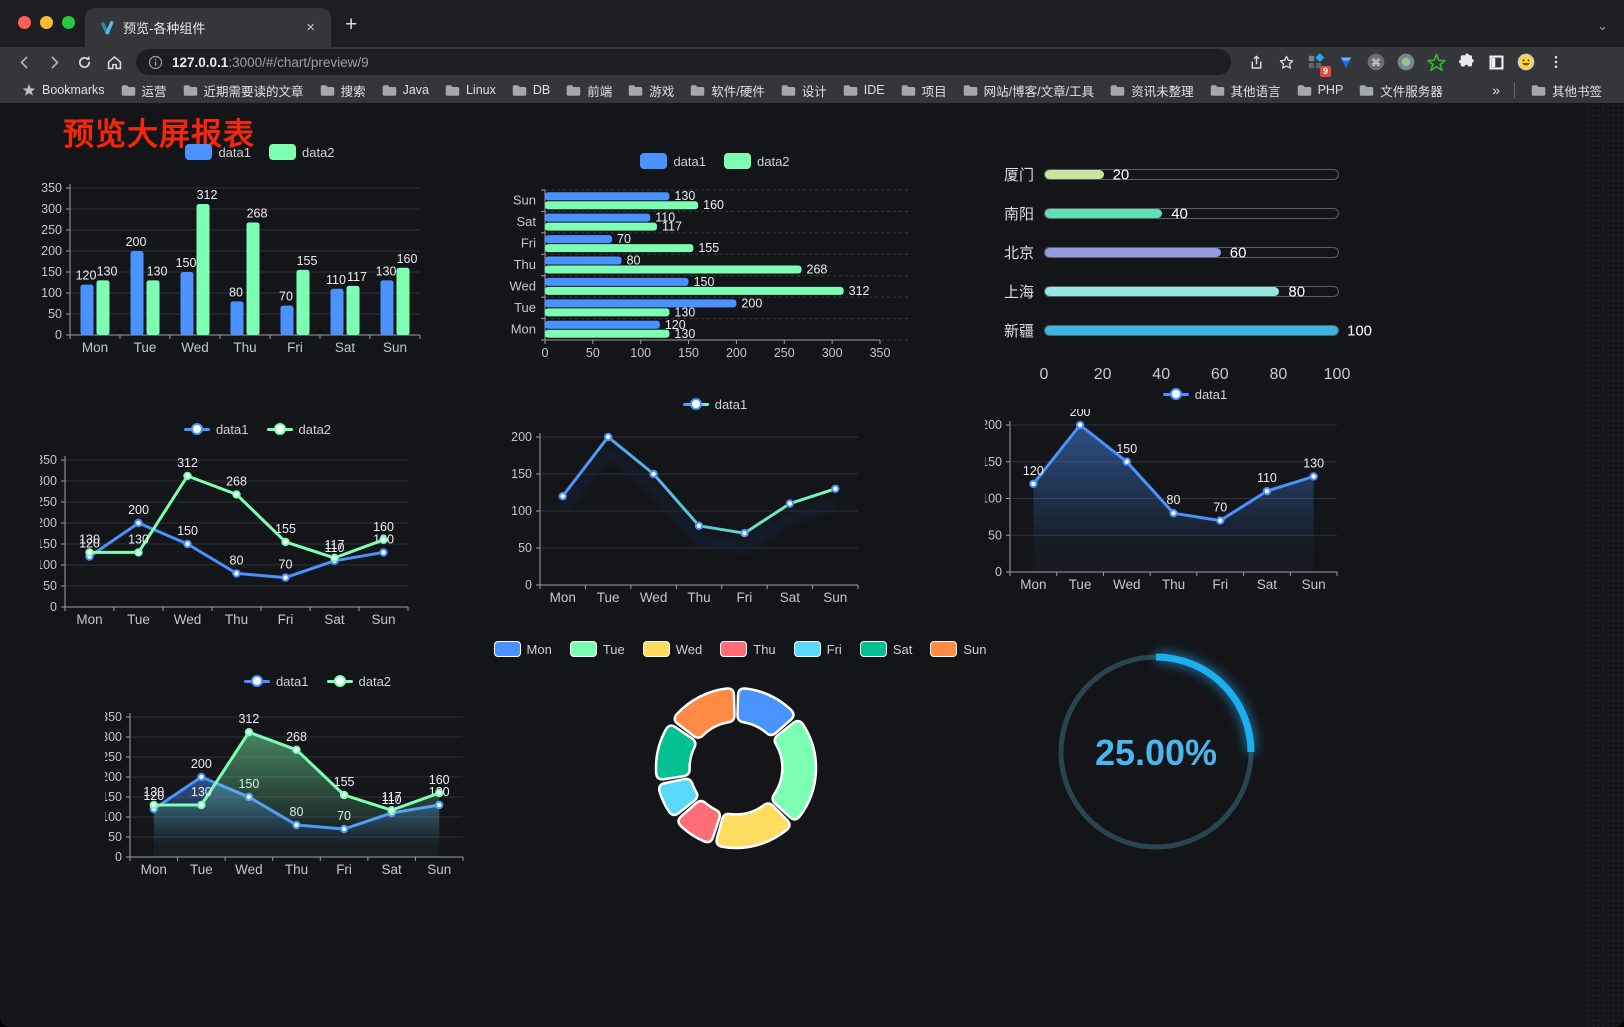 The height and width of the screenshot is (1027, 1624). What do you see at coordinates (113, 797) in the screenshot?
I see `svg-text: 150` at bounding box center [113, 797].